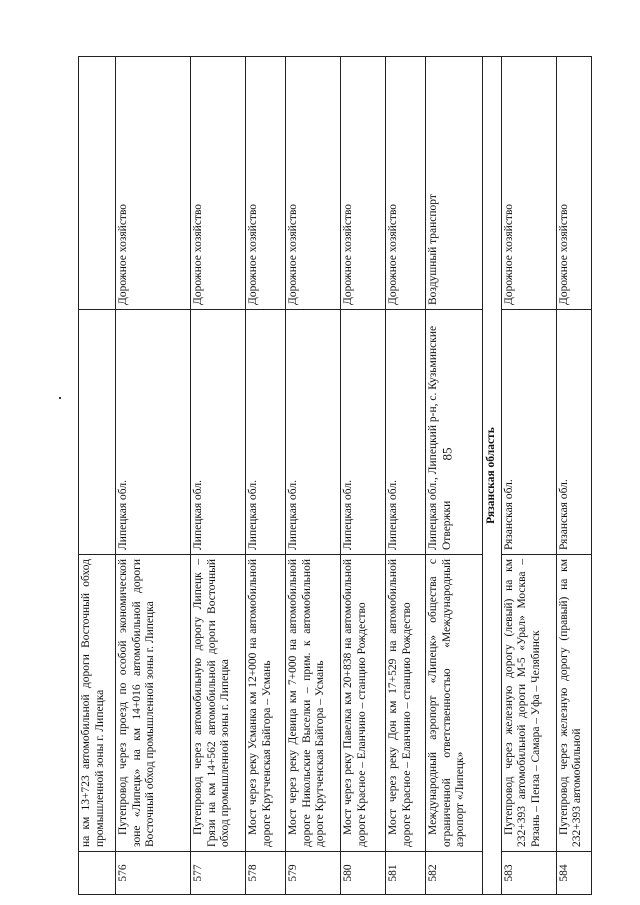 The image size is (640, 905). What do you see at coordinates (265, 873) in the screenshot?
I see `row-number: 578` at bounding box center [265, 873].